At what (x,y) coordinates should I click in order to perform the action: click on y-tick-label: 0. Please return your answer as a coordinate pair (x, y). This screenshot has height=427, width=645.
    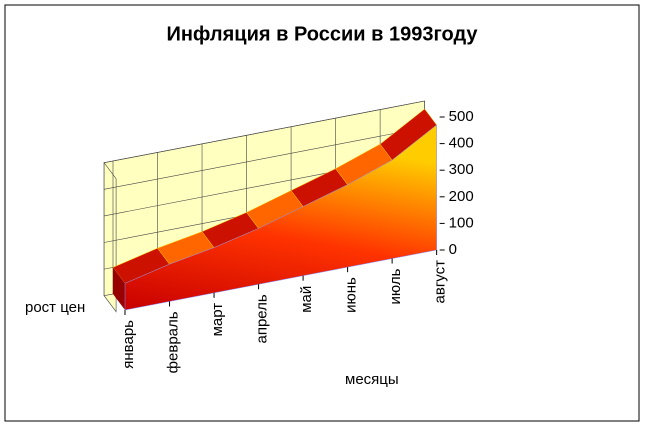
    Looking at the image, I should click on (453, 249).